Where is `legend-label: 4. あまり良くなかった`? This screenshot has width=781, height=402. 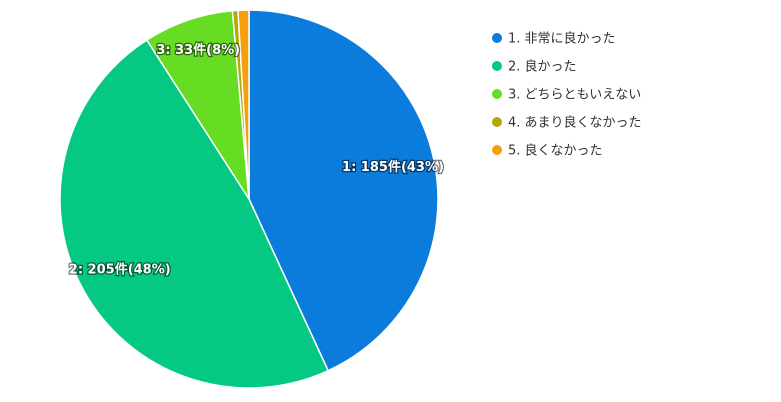 legend-label: 4. あまり良くなかった is located at coordinates (575, 123).